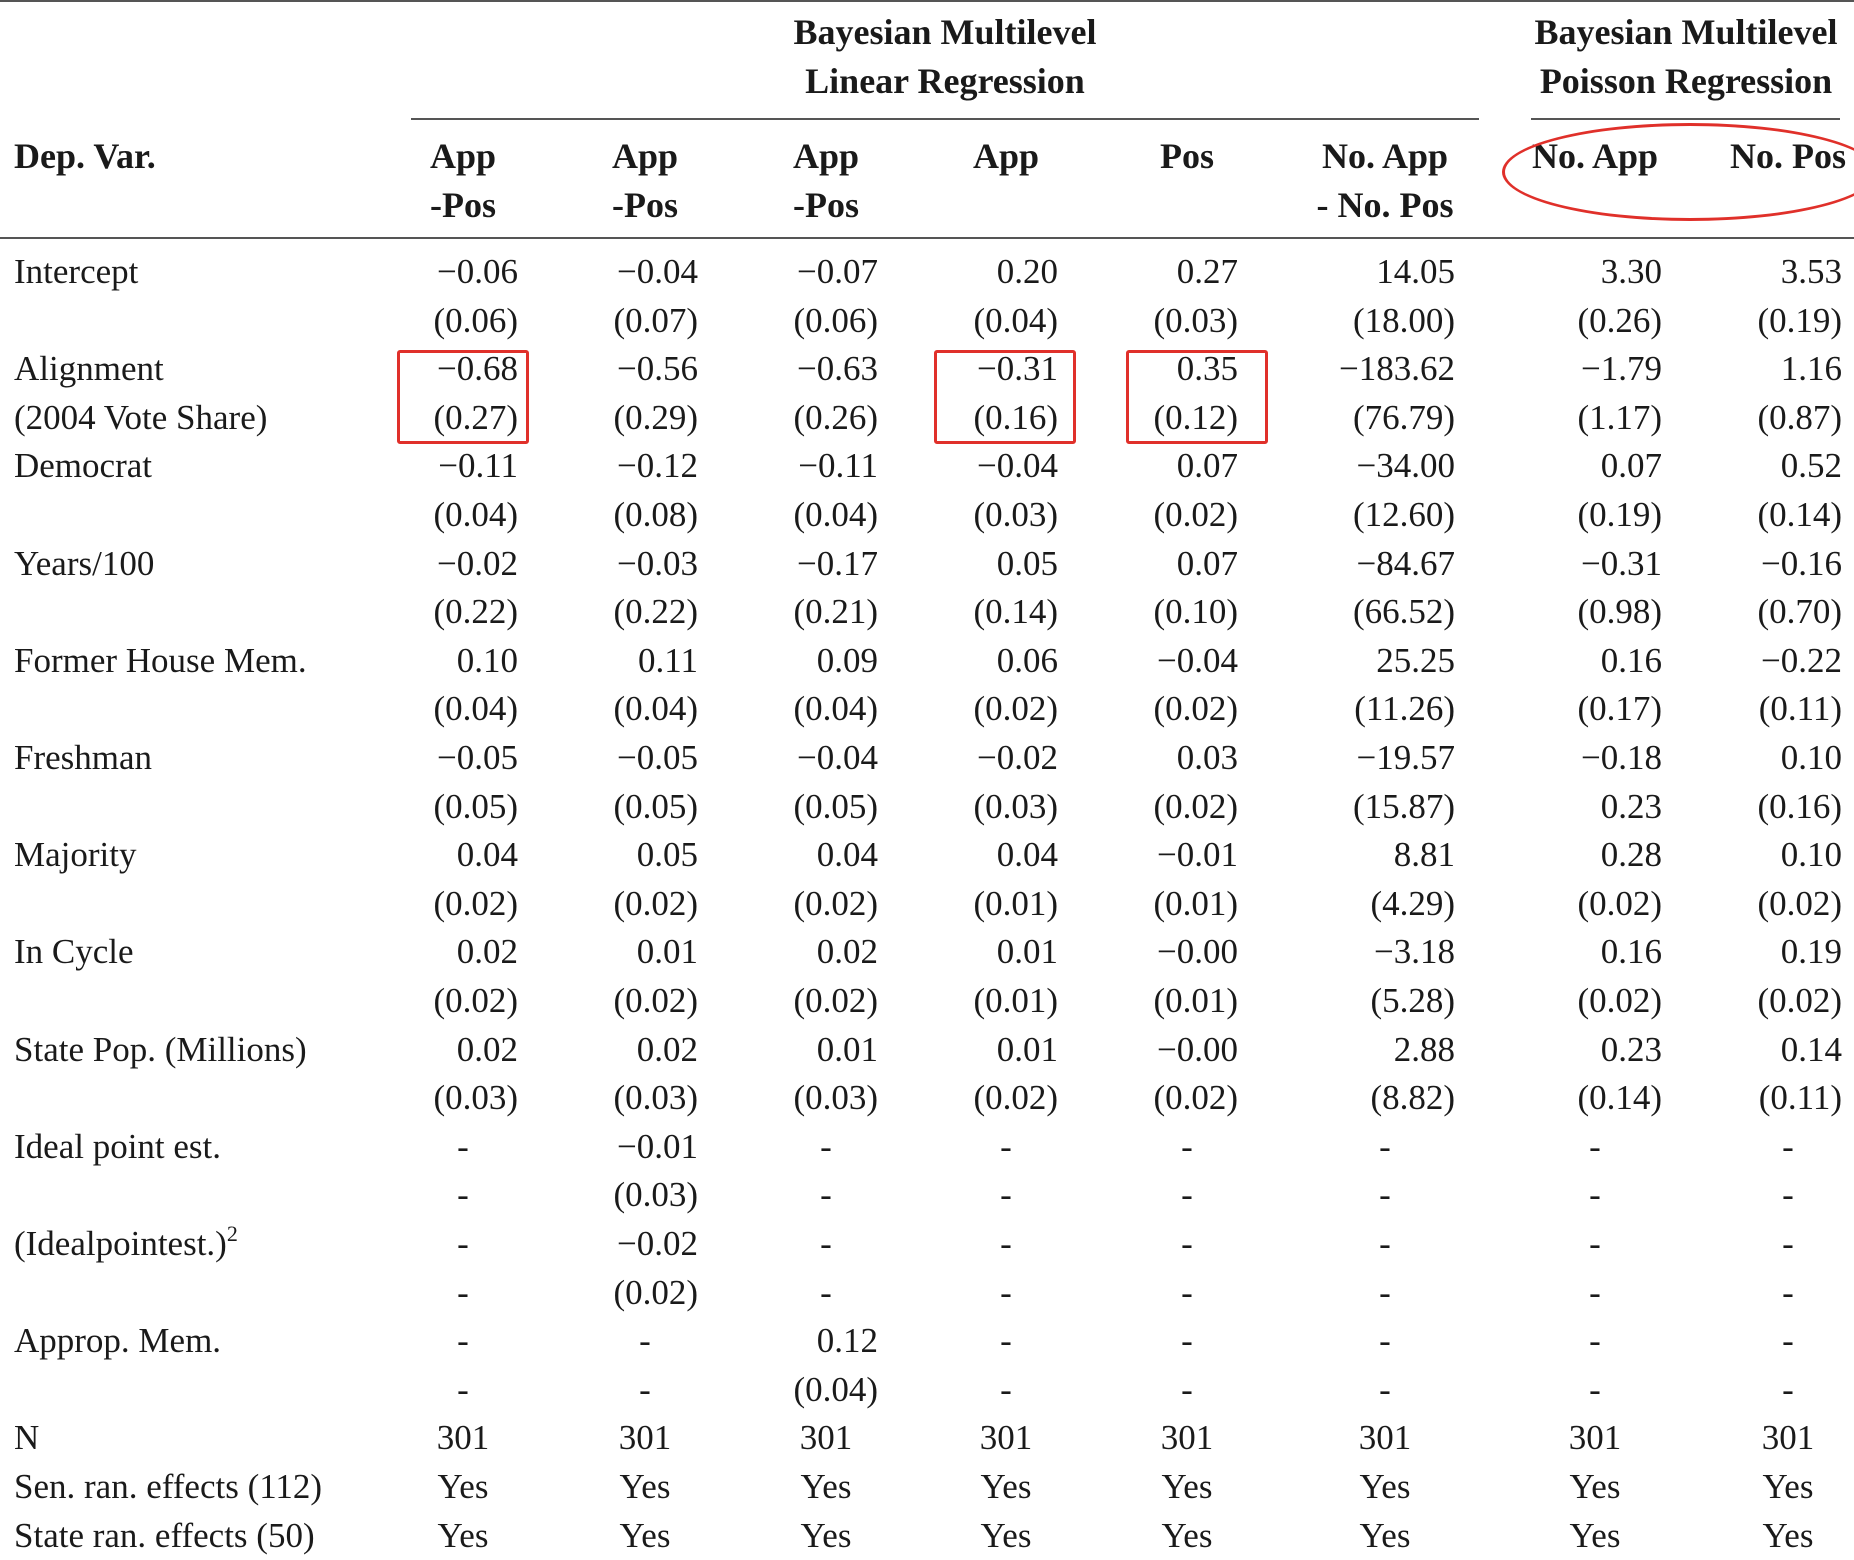 This screenshot has height=1560, width=1854. I want to click on coefficient-cell: 0.03, so click(1207, 757).